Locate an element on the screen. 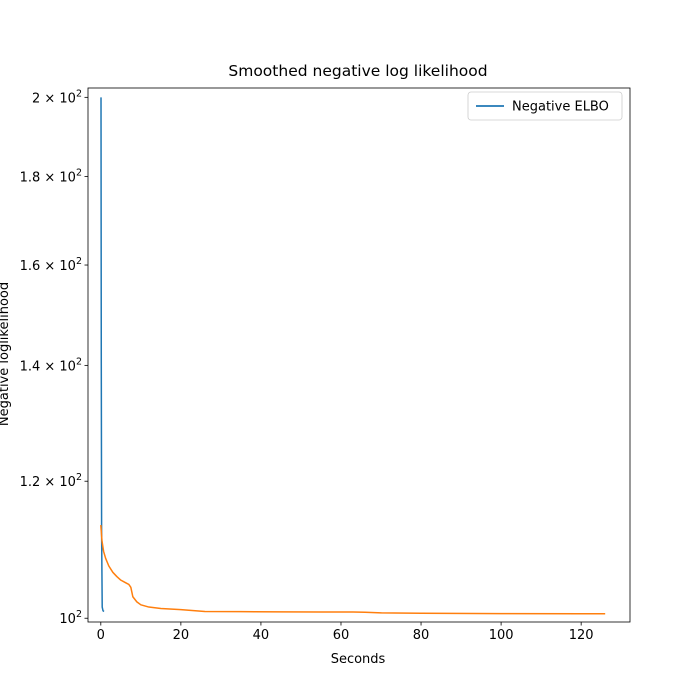 The image size is (700, 700). x-tick-label: 0 is located at coordinates (101, 635).